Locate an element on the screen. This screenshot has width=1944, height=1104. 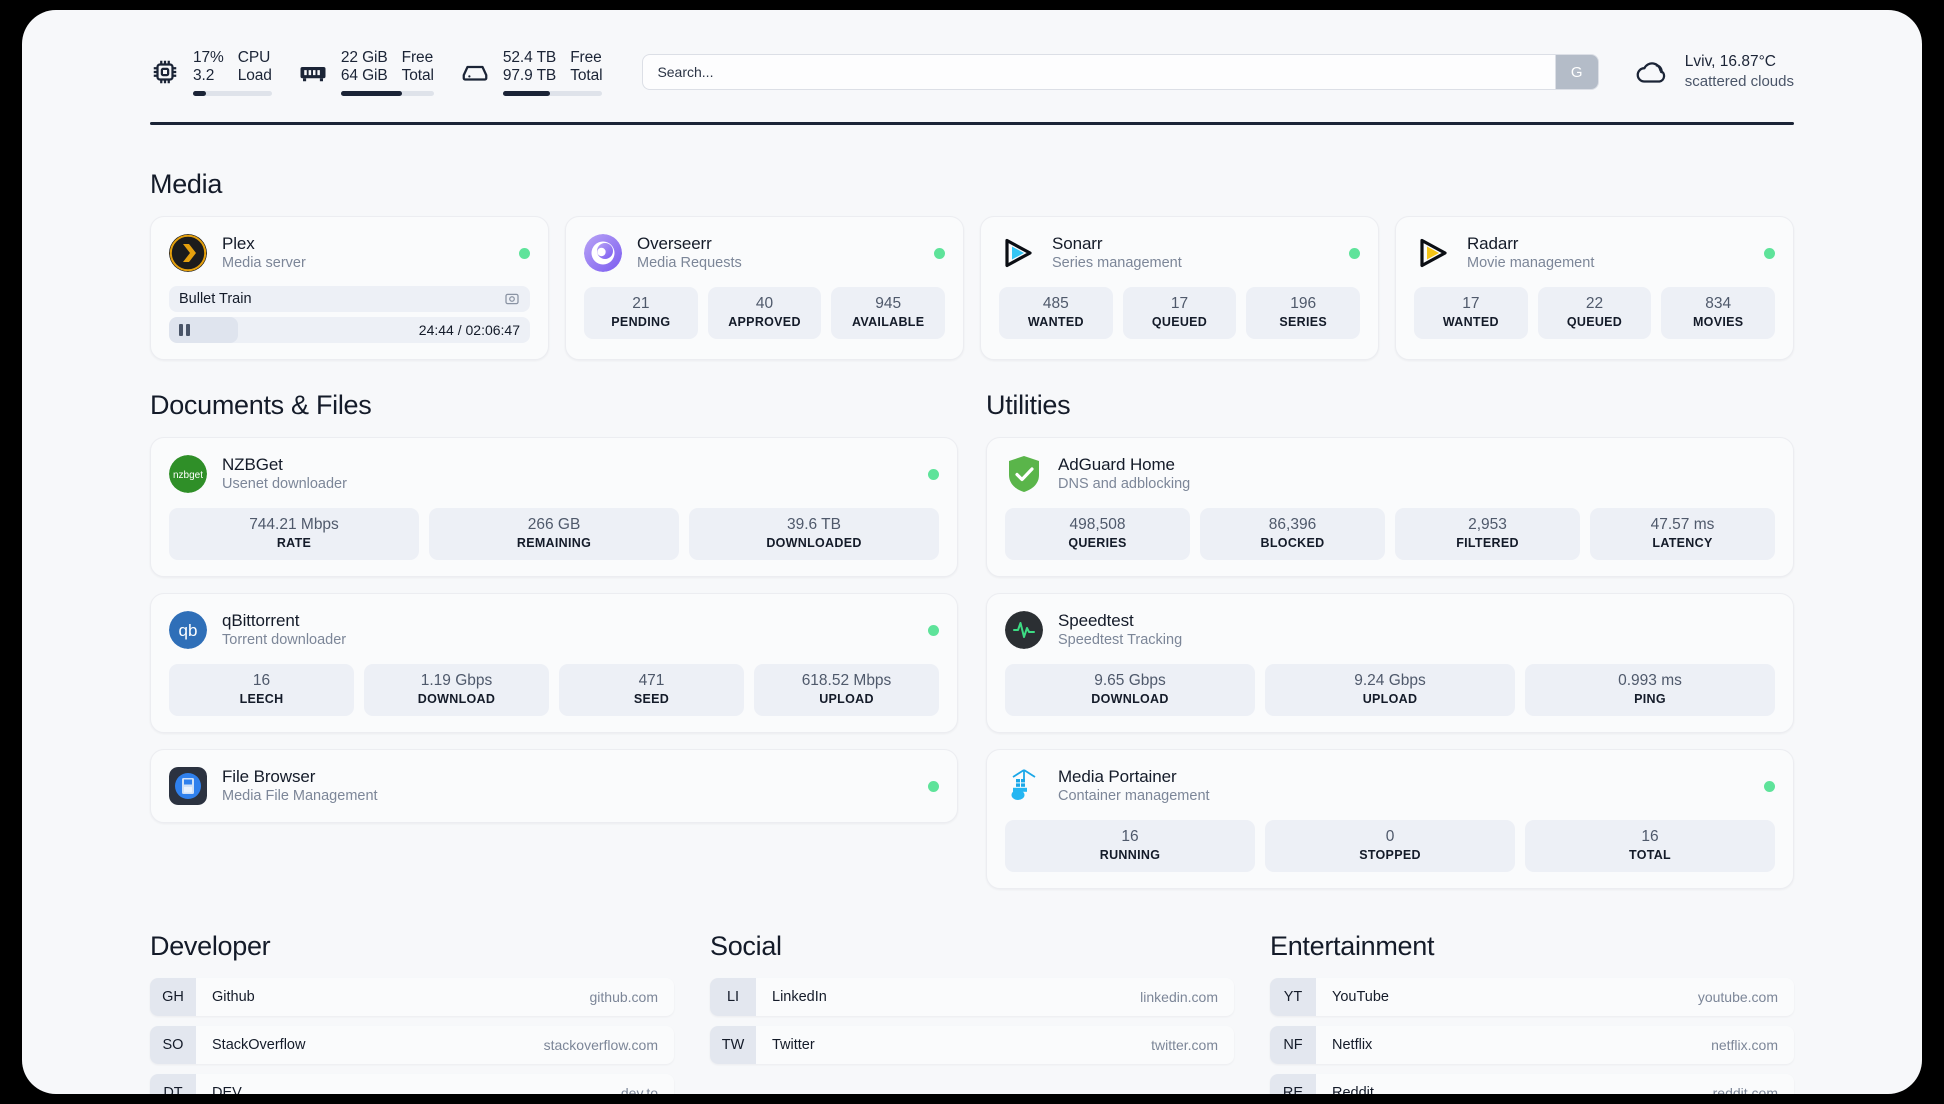
stat-label: MOVIES is located at coordinates (1718, 322).